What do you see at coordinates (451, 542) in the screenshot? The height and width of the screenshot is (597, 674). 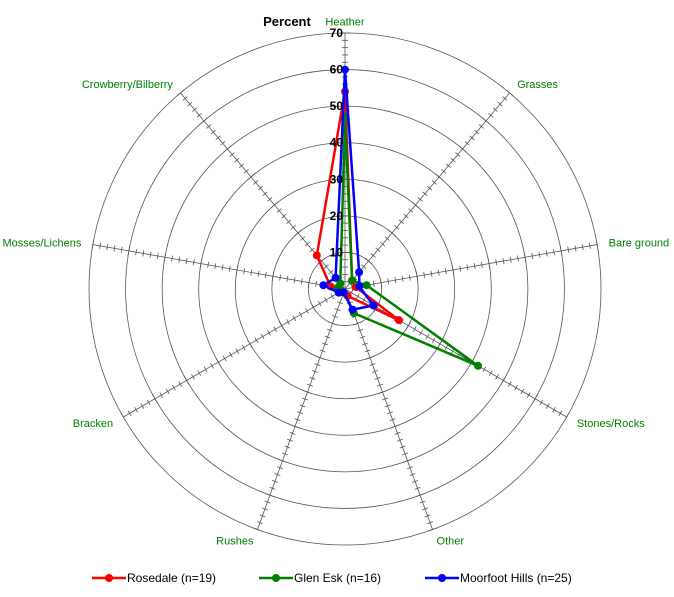 I see `category-label: Other` at bounding box center [451, 542].